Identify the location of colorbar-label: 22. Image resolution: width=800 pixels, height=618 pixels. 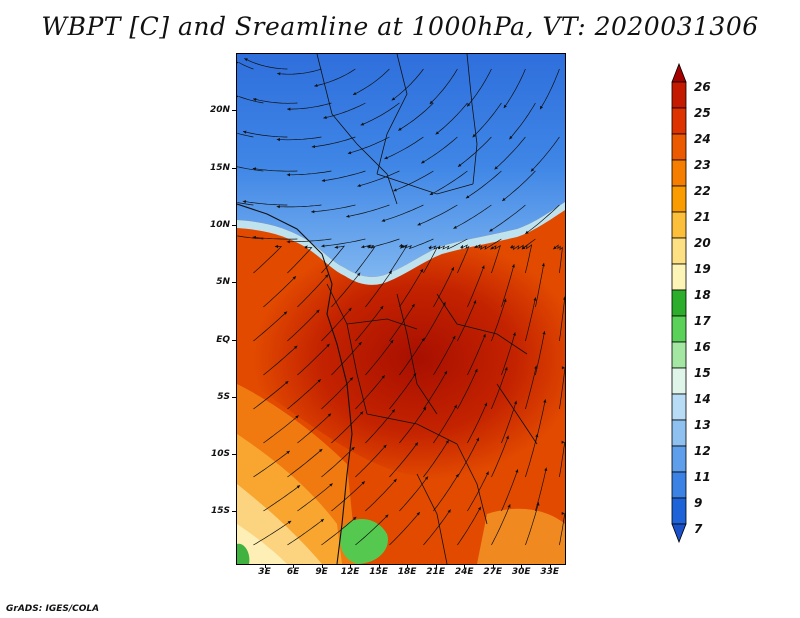
(702, 191).